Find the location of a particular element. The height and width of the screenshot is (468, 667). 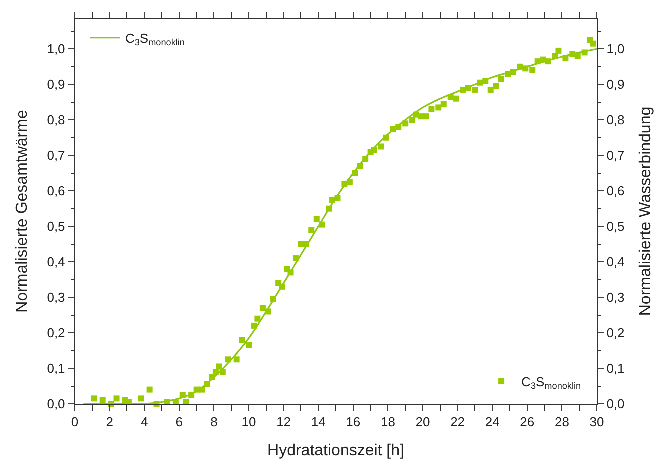

y2-tick-label: 0,9 is located at coordinates (615, 84).